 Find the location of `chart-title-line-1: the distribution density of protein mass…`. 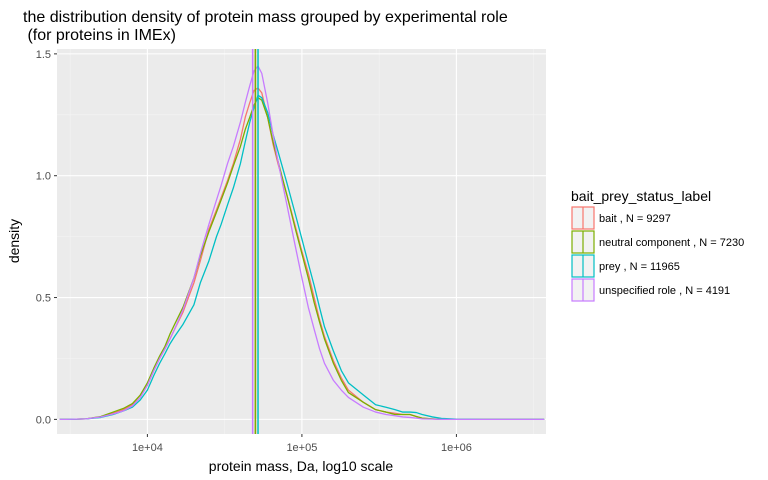

chart-title-line-1: the distribution density of protein mass… is located at coordinates (265, 17).